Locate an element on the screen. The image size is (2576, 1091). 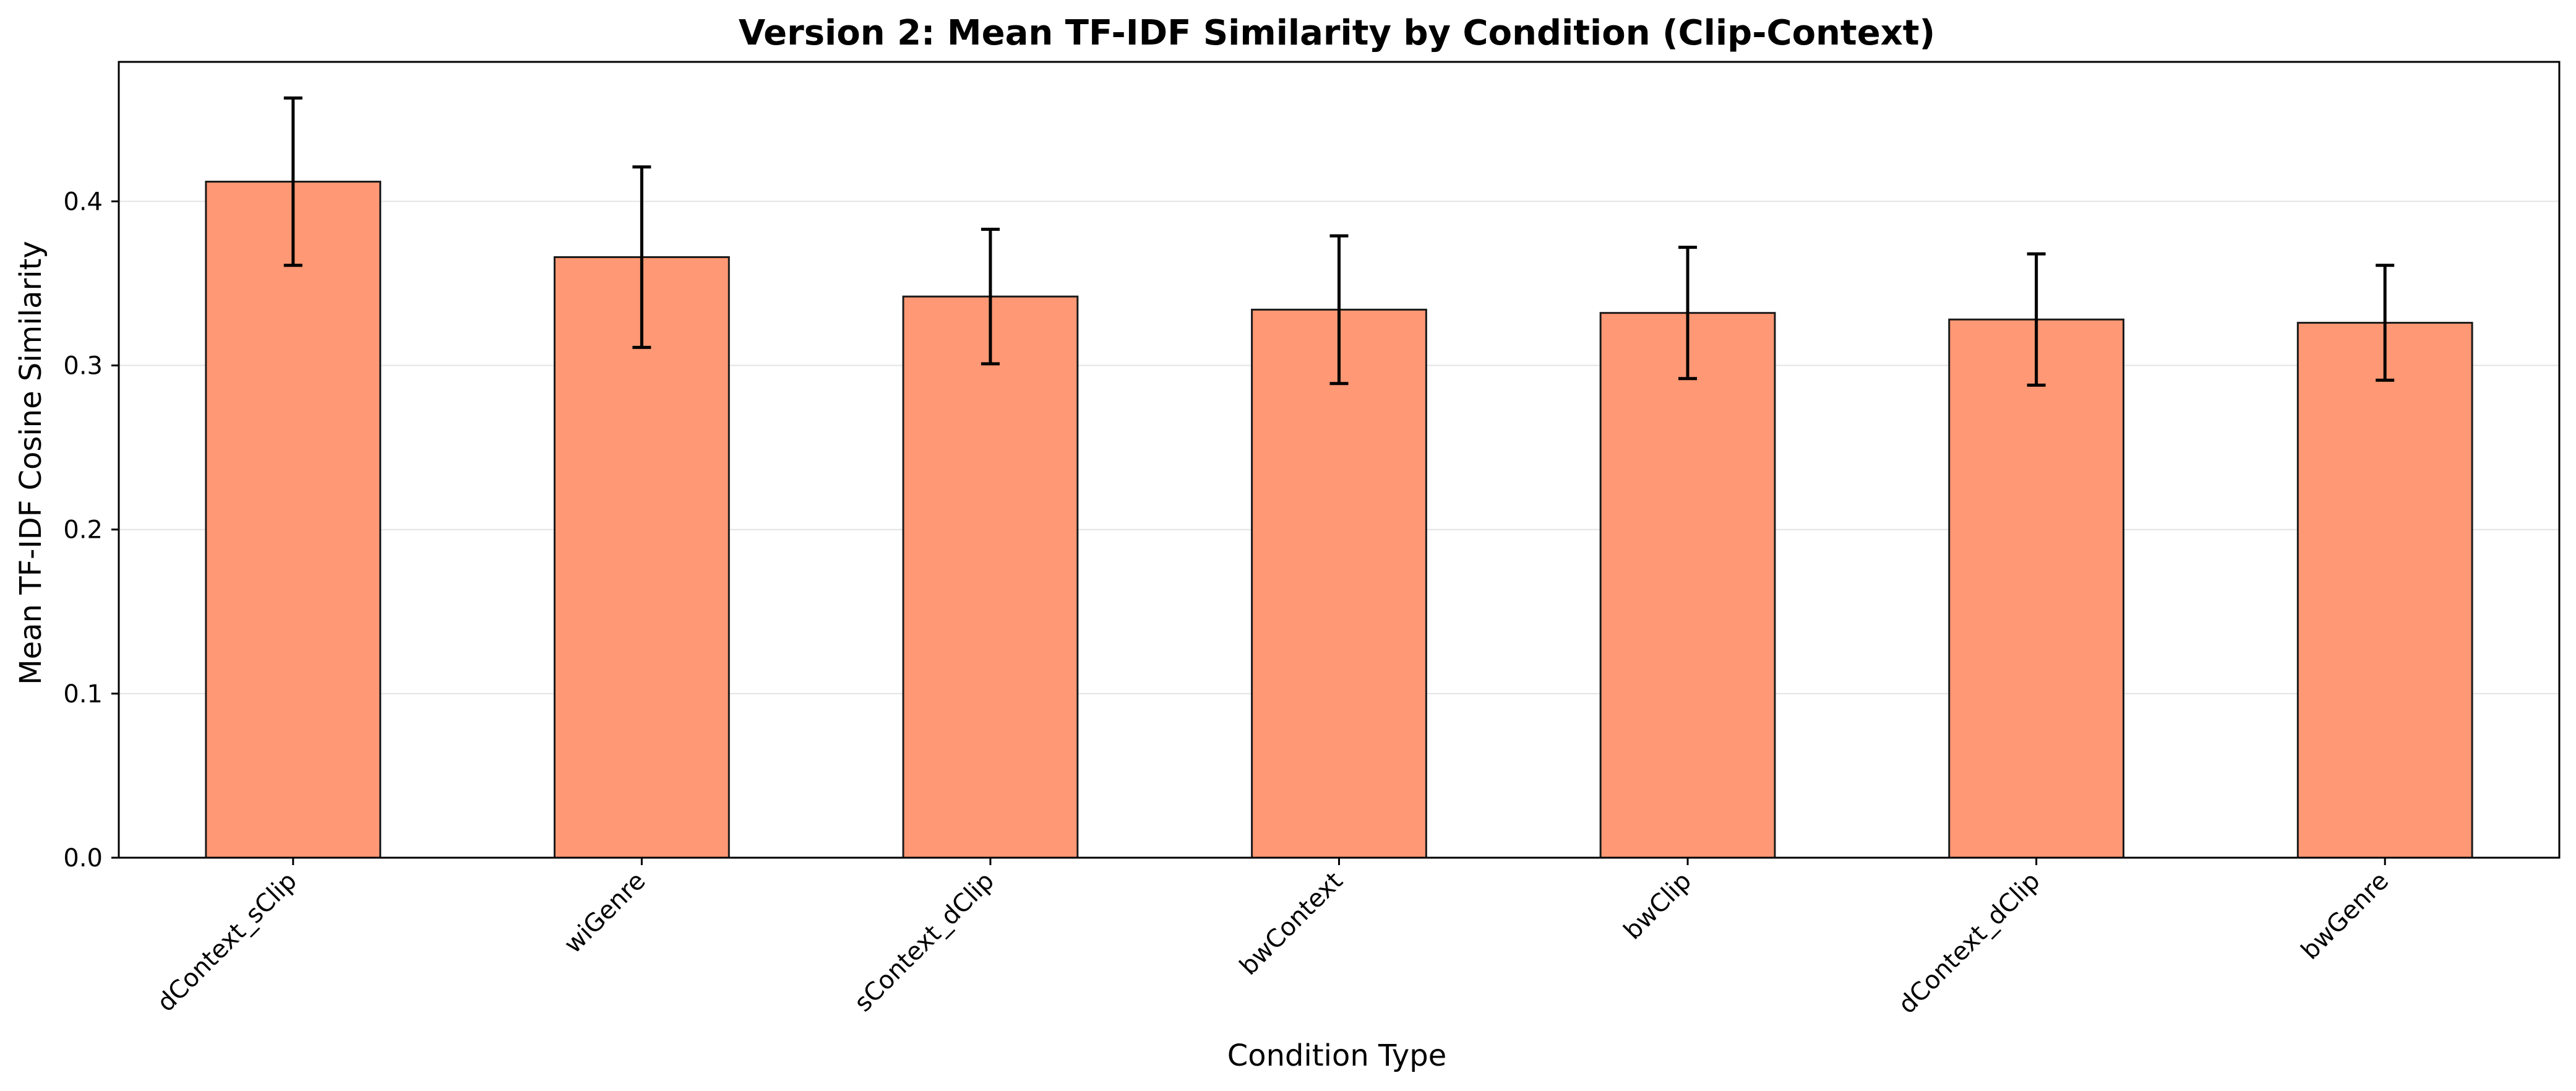
bar-dContext_dClip is located at coordinates (2036, 588).